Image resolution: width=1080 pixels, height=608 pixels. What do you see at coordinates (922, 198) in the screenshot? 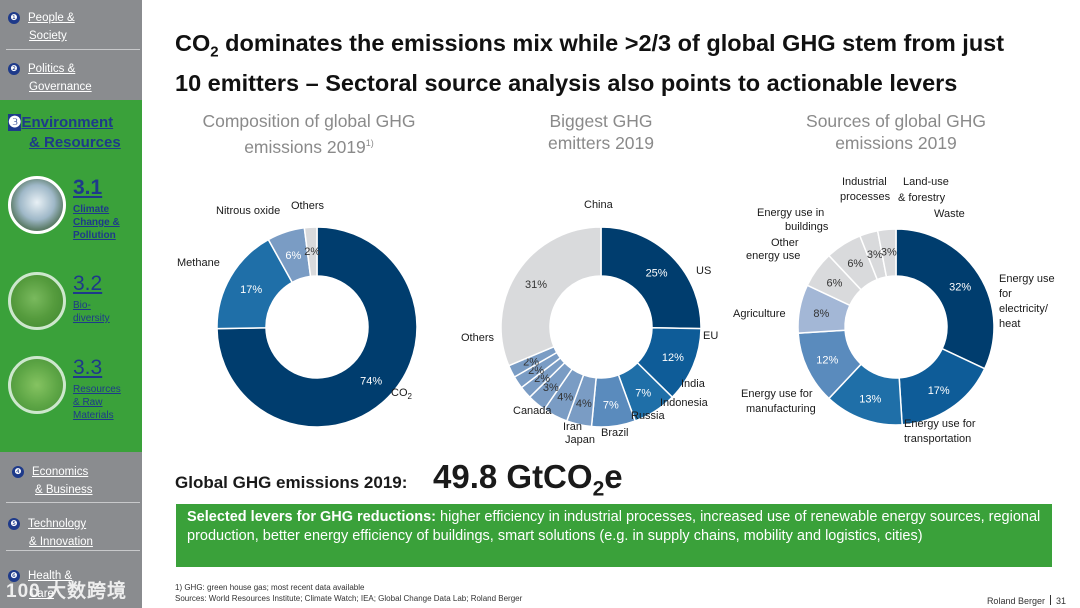
I see `category-label: & forestry` at bounding box center [922, 198].